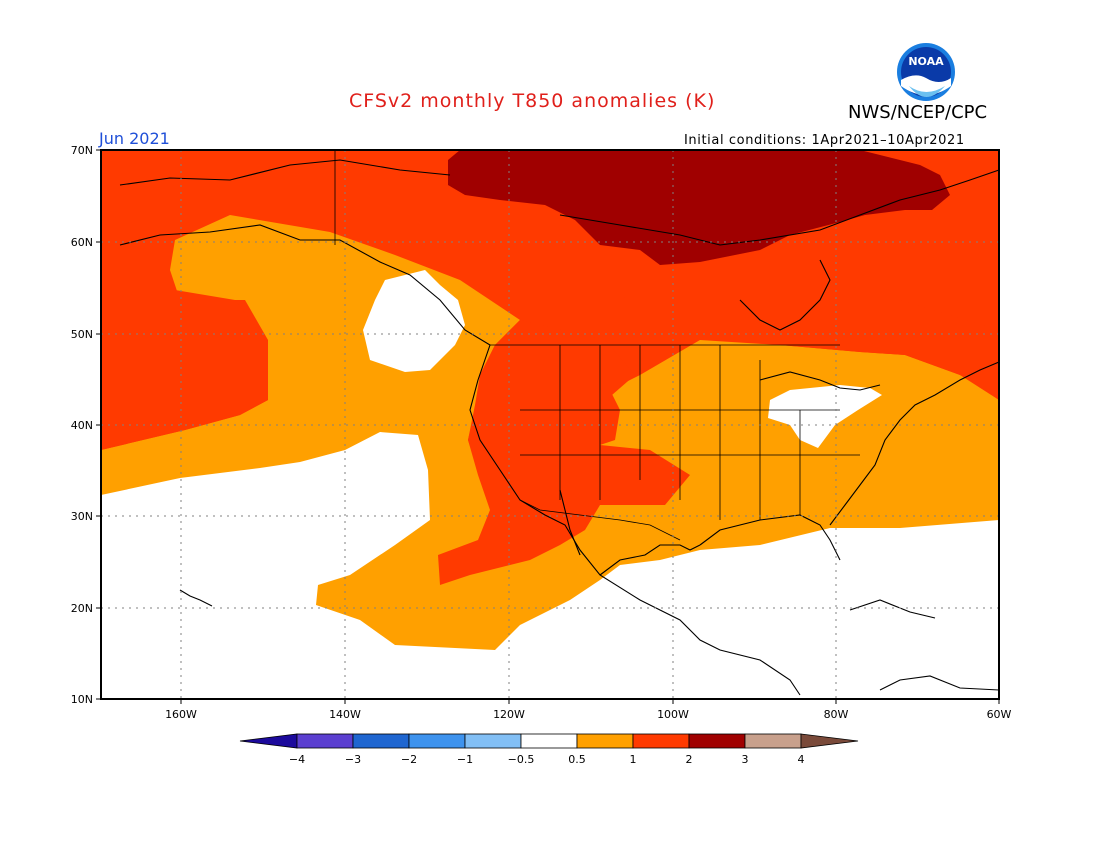 Image resolution: width=1100 pixels, height=850 pixels. I want to click on colorbar-label: −4, so click(297, 759).